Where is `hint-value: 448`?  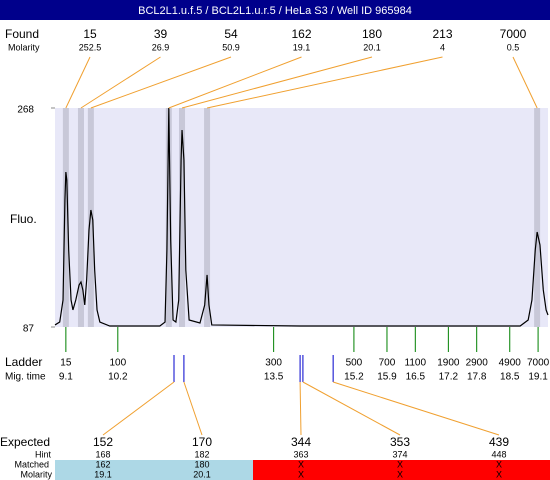 hint-value: 448 is located at coordinates (498, 454).